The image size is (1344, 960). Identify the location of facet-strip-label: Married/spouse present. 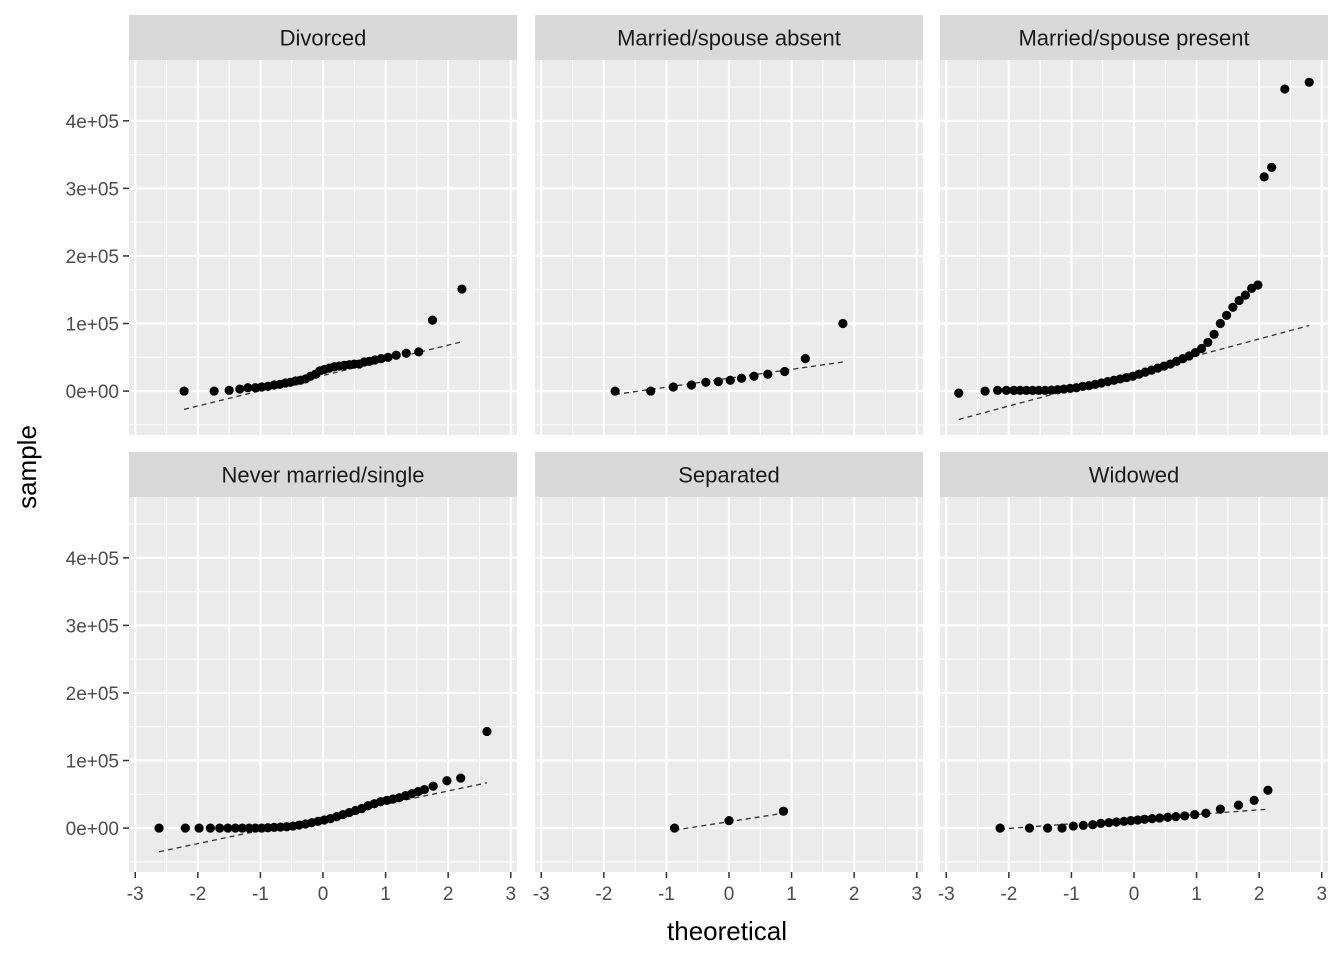
(1133, 38).